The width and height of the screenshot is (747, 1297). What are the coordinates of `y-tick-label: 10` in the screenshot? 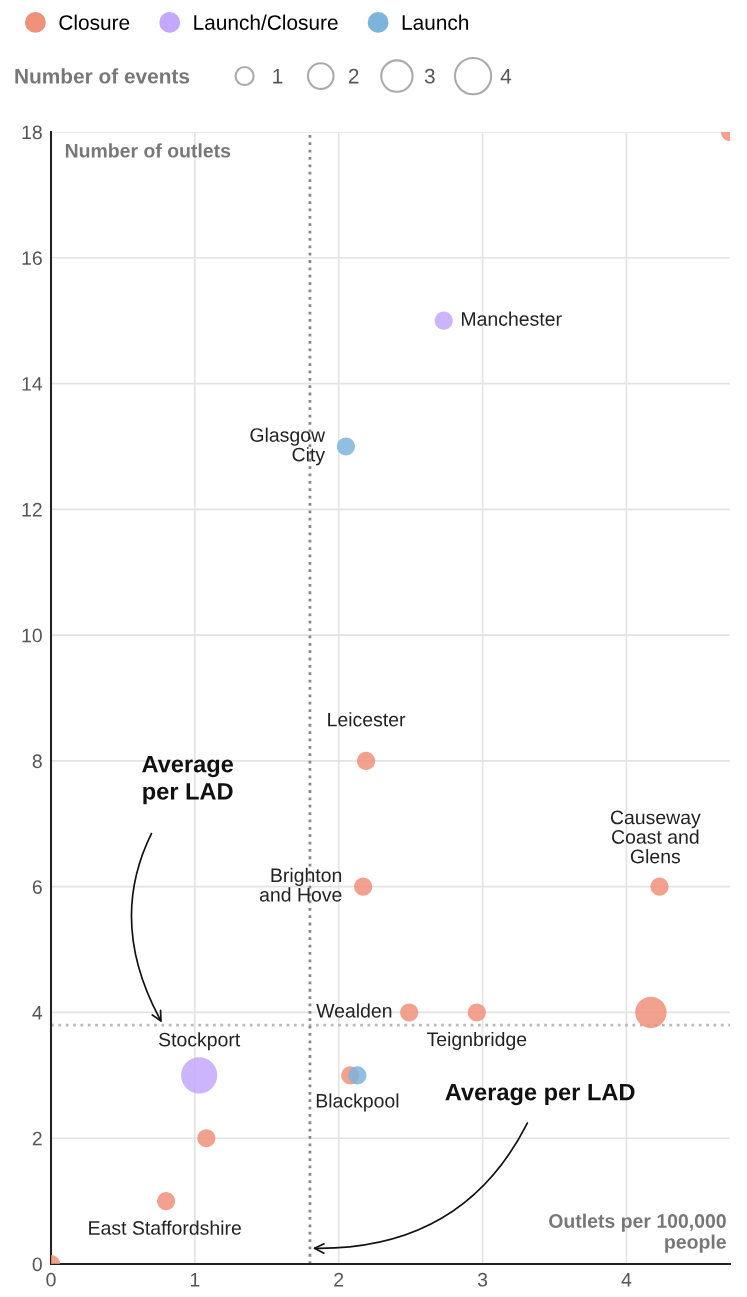 It's located at (32, 635).